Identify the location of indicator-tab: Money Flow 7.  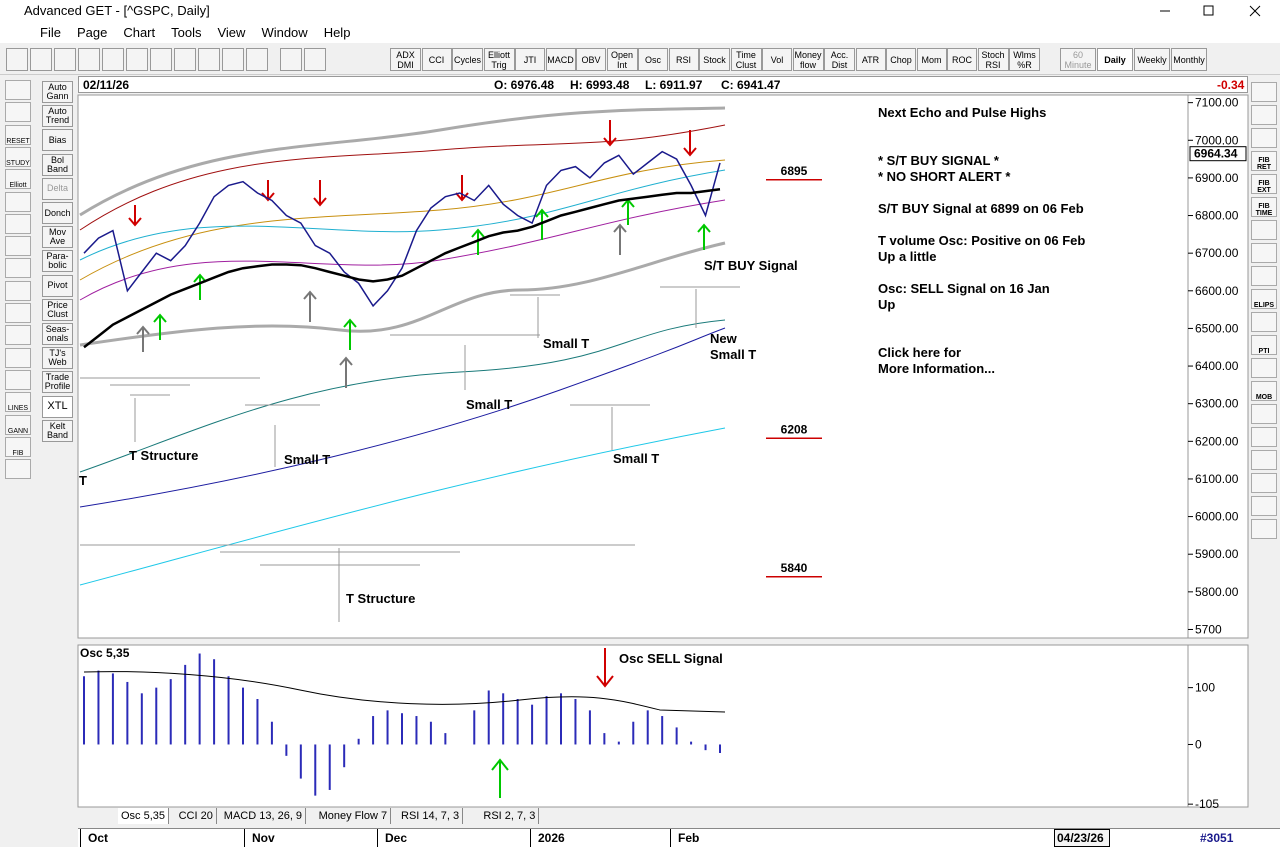
(354, 816).